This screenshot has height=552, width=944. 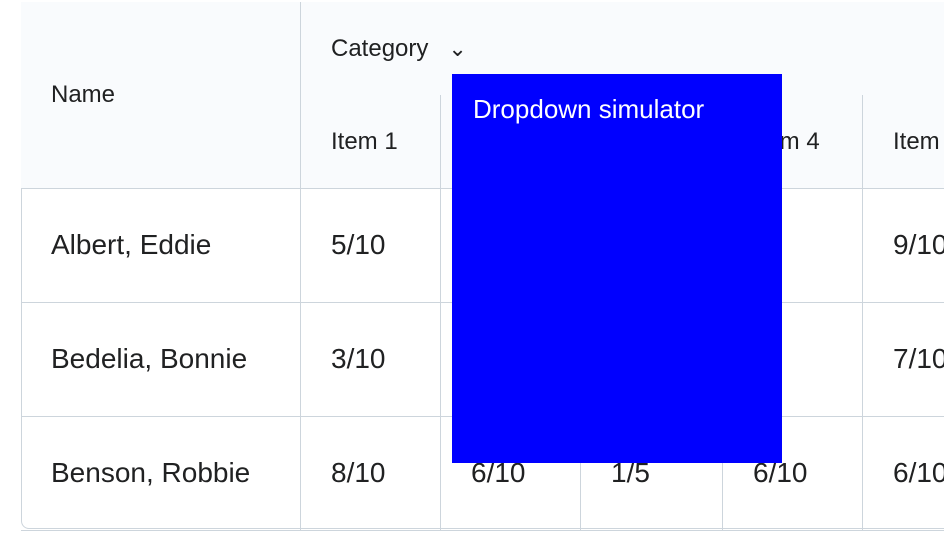 I want to click on student-name-text: Albert, Eddie, so click(x=131, y=244).